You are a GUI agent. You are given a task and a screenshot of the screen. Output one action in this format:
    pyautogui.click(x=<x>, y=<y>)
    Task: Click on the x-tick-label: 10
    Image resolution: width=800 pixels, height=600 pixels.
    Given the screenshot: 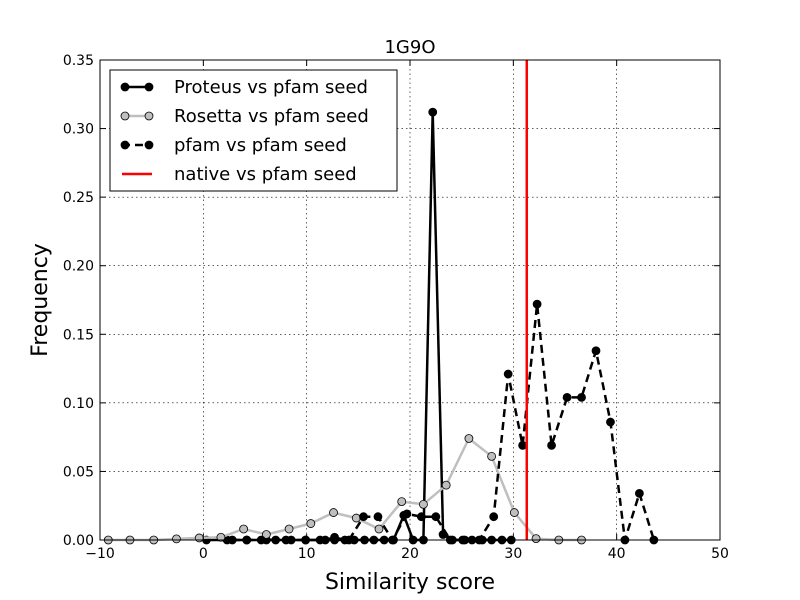 What is the action you would take?
    pyautogui.click(x=307, y=554)
    